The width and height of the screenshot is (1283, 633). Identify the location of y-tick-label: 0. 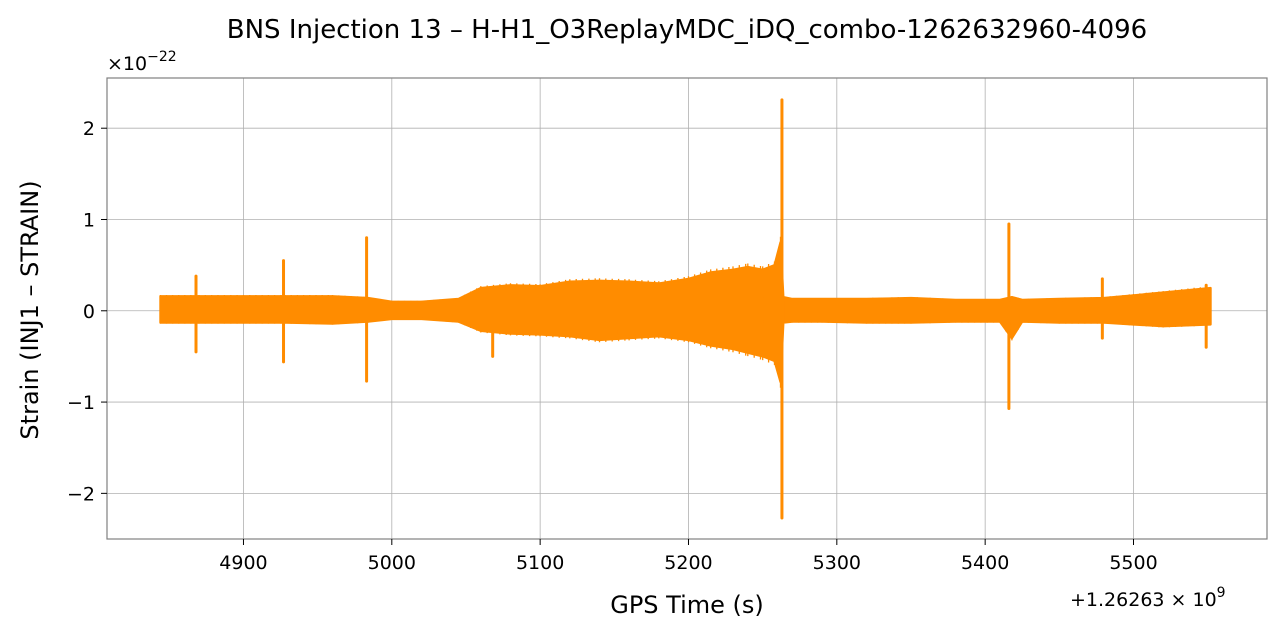
(89, 312).